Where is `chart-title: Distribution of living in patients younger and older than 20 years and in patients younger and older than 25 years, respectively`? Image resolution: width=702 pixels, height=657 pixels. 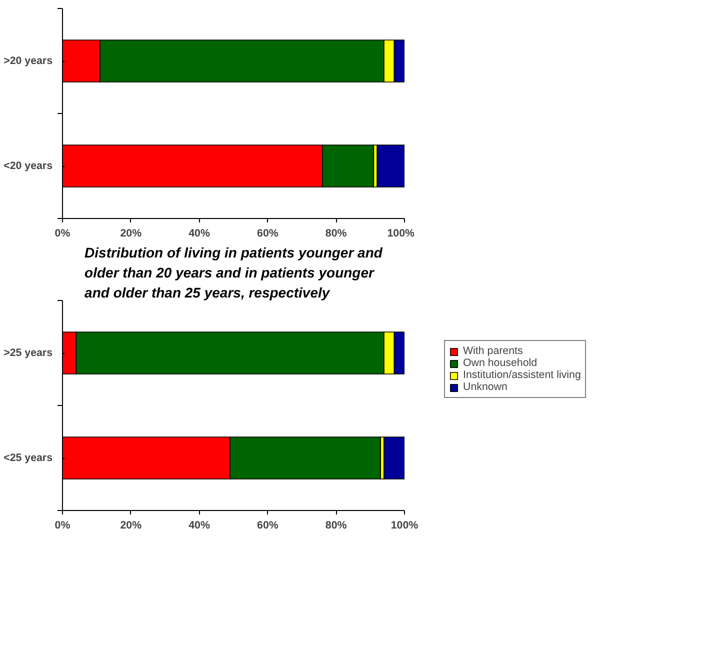 chart-title: Distribution of living in patients younger and older than 20 years and in patients younger and older than 25 years, respectively is located at coordinates (233, 272).